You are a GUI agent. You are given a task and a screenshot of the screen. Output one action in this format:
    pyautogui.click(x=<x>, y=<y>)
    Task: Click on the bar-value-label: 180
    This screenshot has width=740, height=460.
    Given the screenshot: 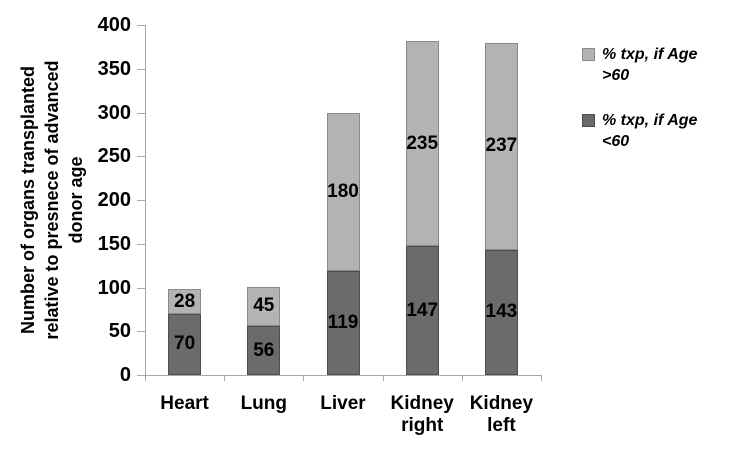 What is the action you would take?
    pyautogui.click(x=343, y=192)
    